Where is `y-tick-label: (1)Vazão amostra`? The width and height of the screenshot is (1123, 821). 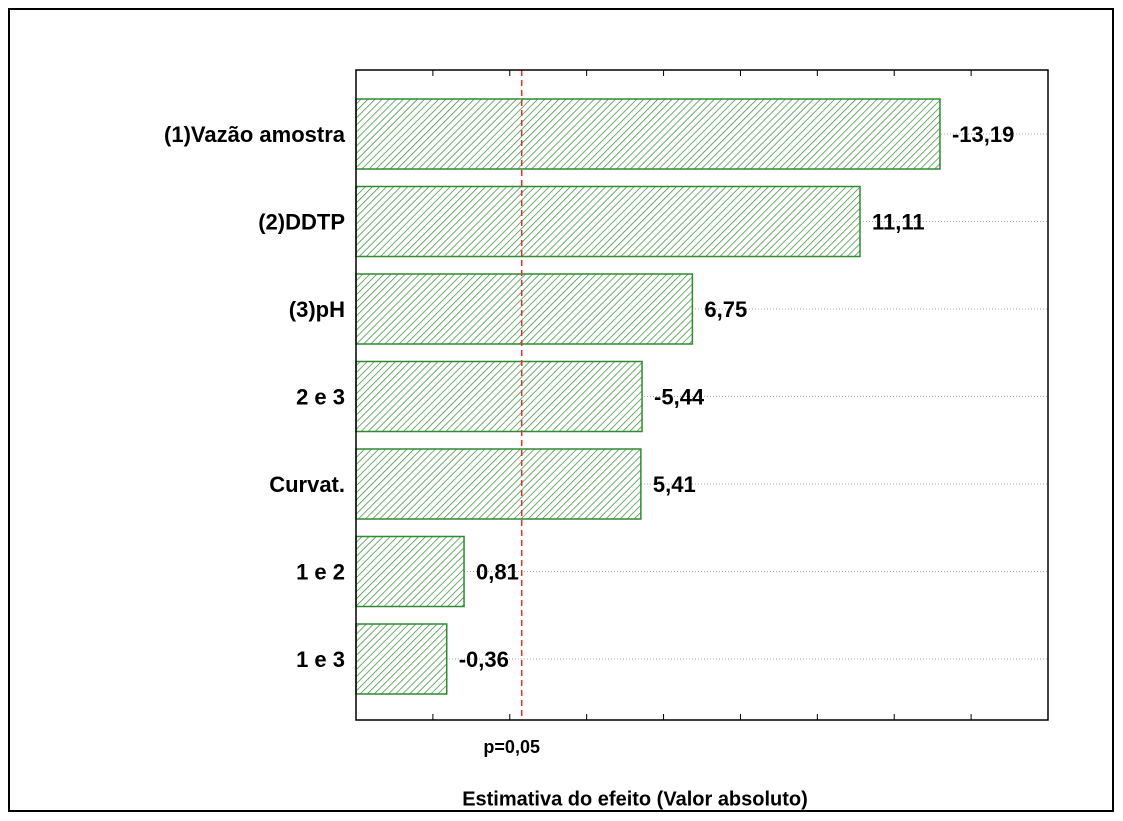 y-tick-label: (1)Vazão amostra is located at coordinates (255, 134).